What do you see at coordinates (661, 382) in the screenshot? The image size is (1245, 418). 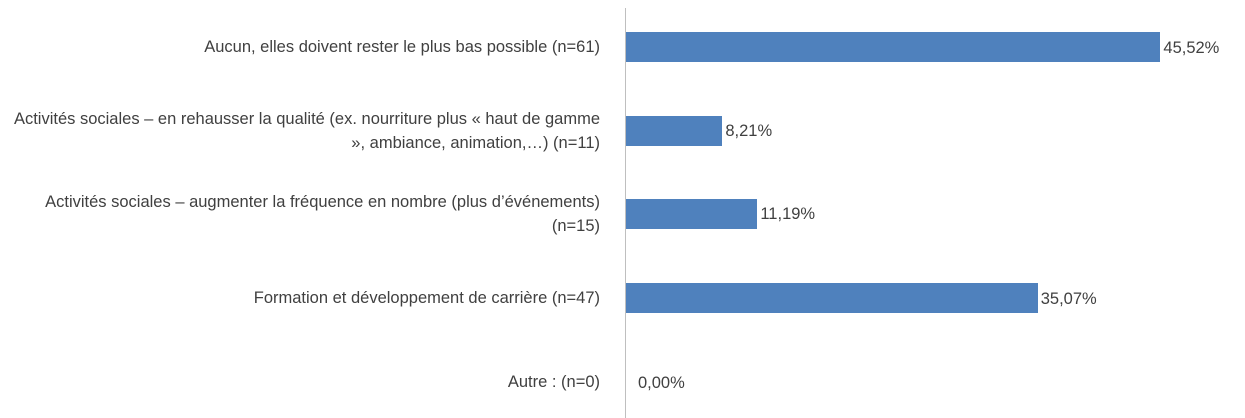 I see `value-label: 0,00%` at bounding box center [661, 382].